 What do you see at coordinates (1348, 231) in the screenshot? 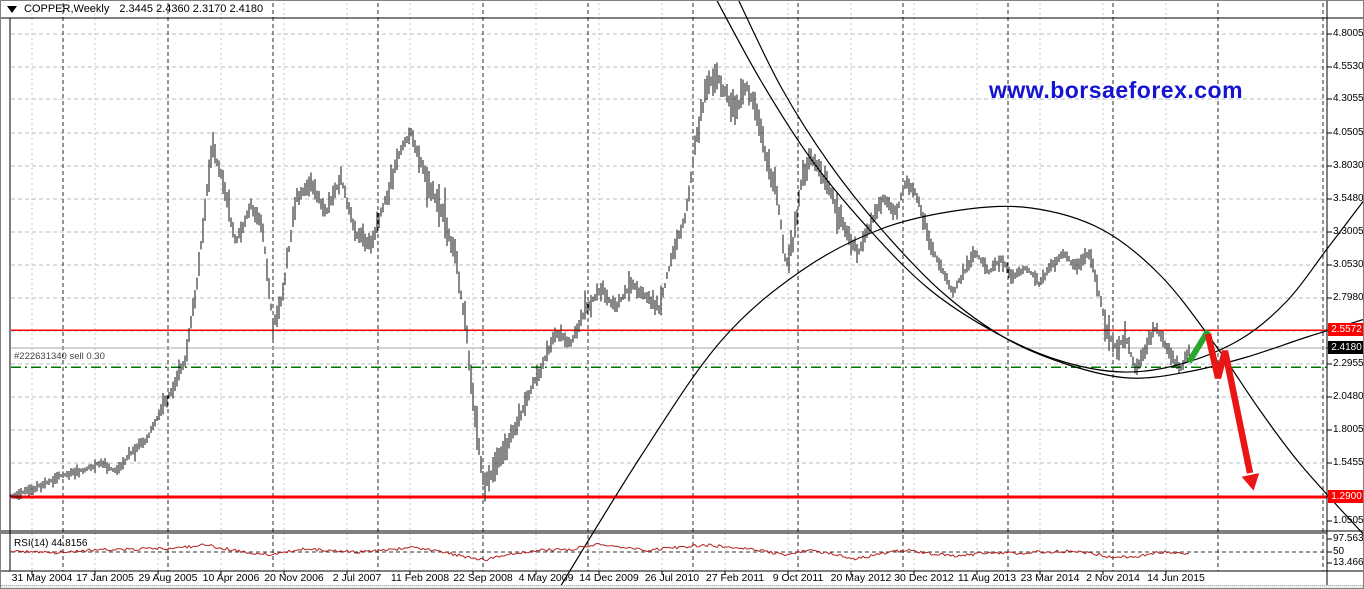
I see `price-axis-label: 3.3005` at bounding box center [1348, 231].